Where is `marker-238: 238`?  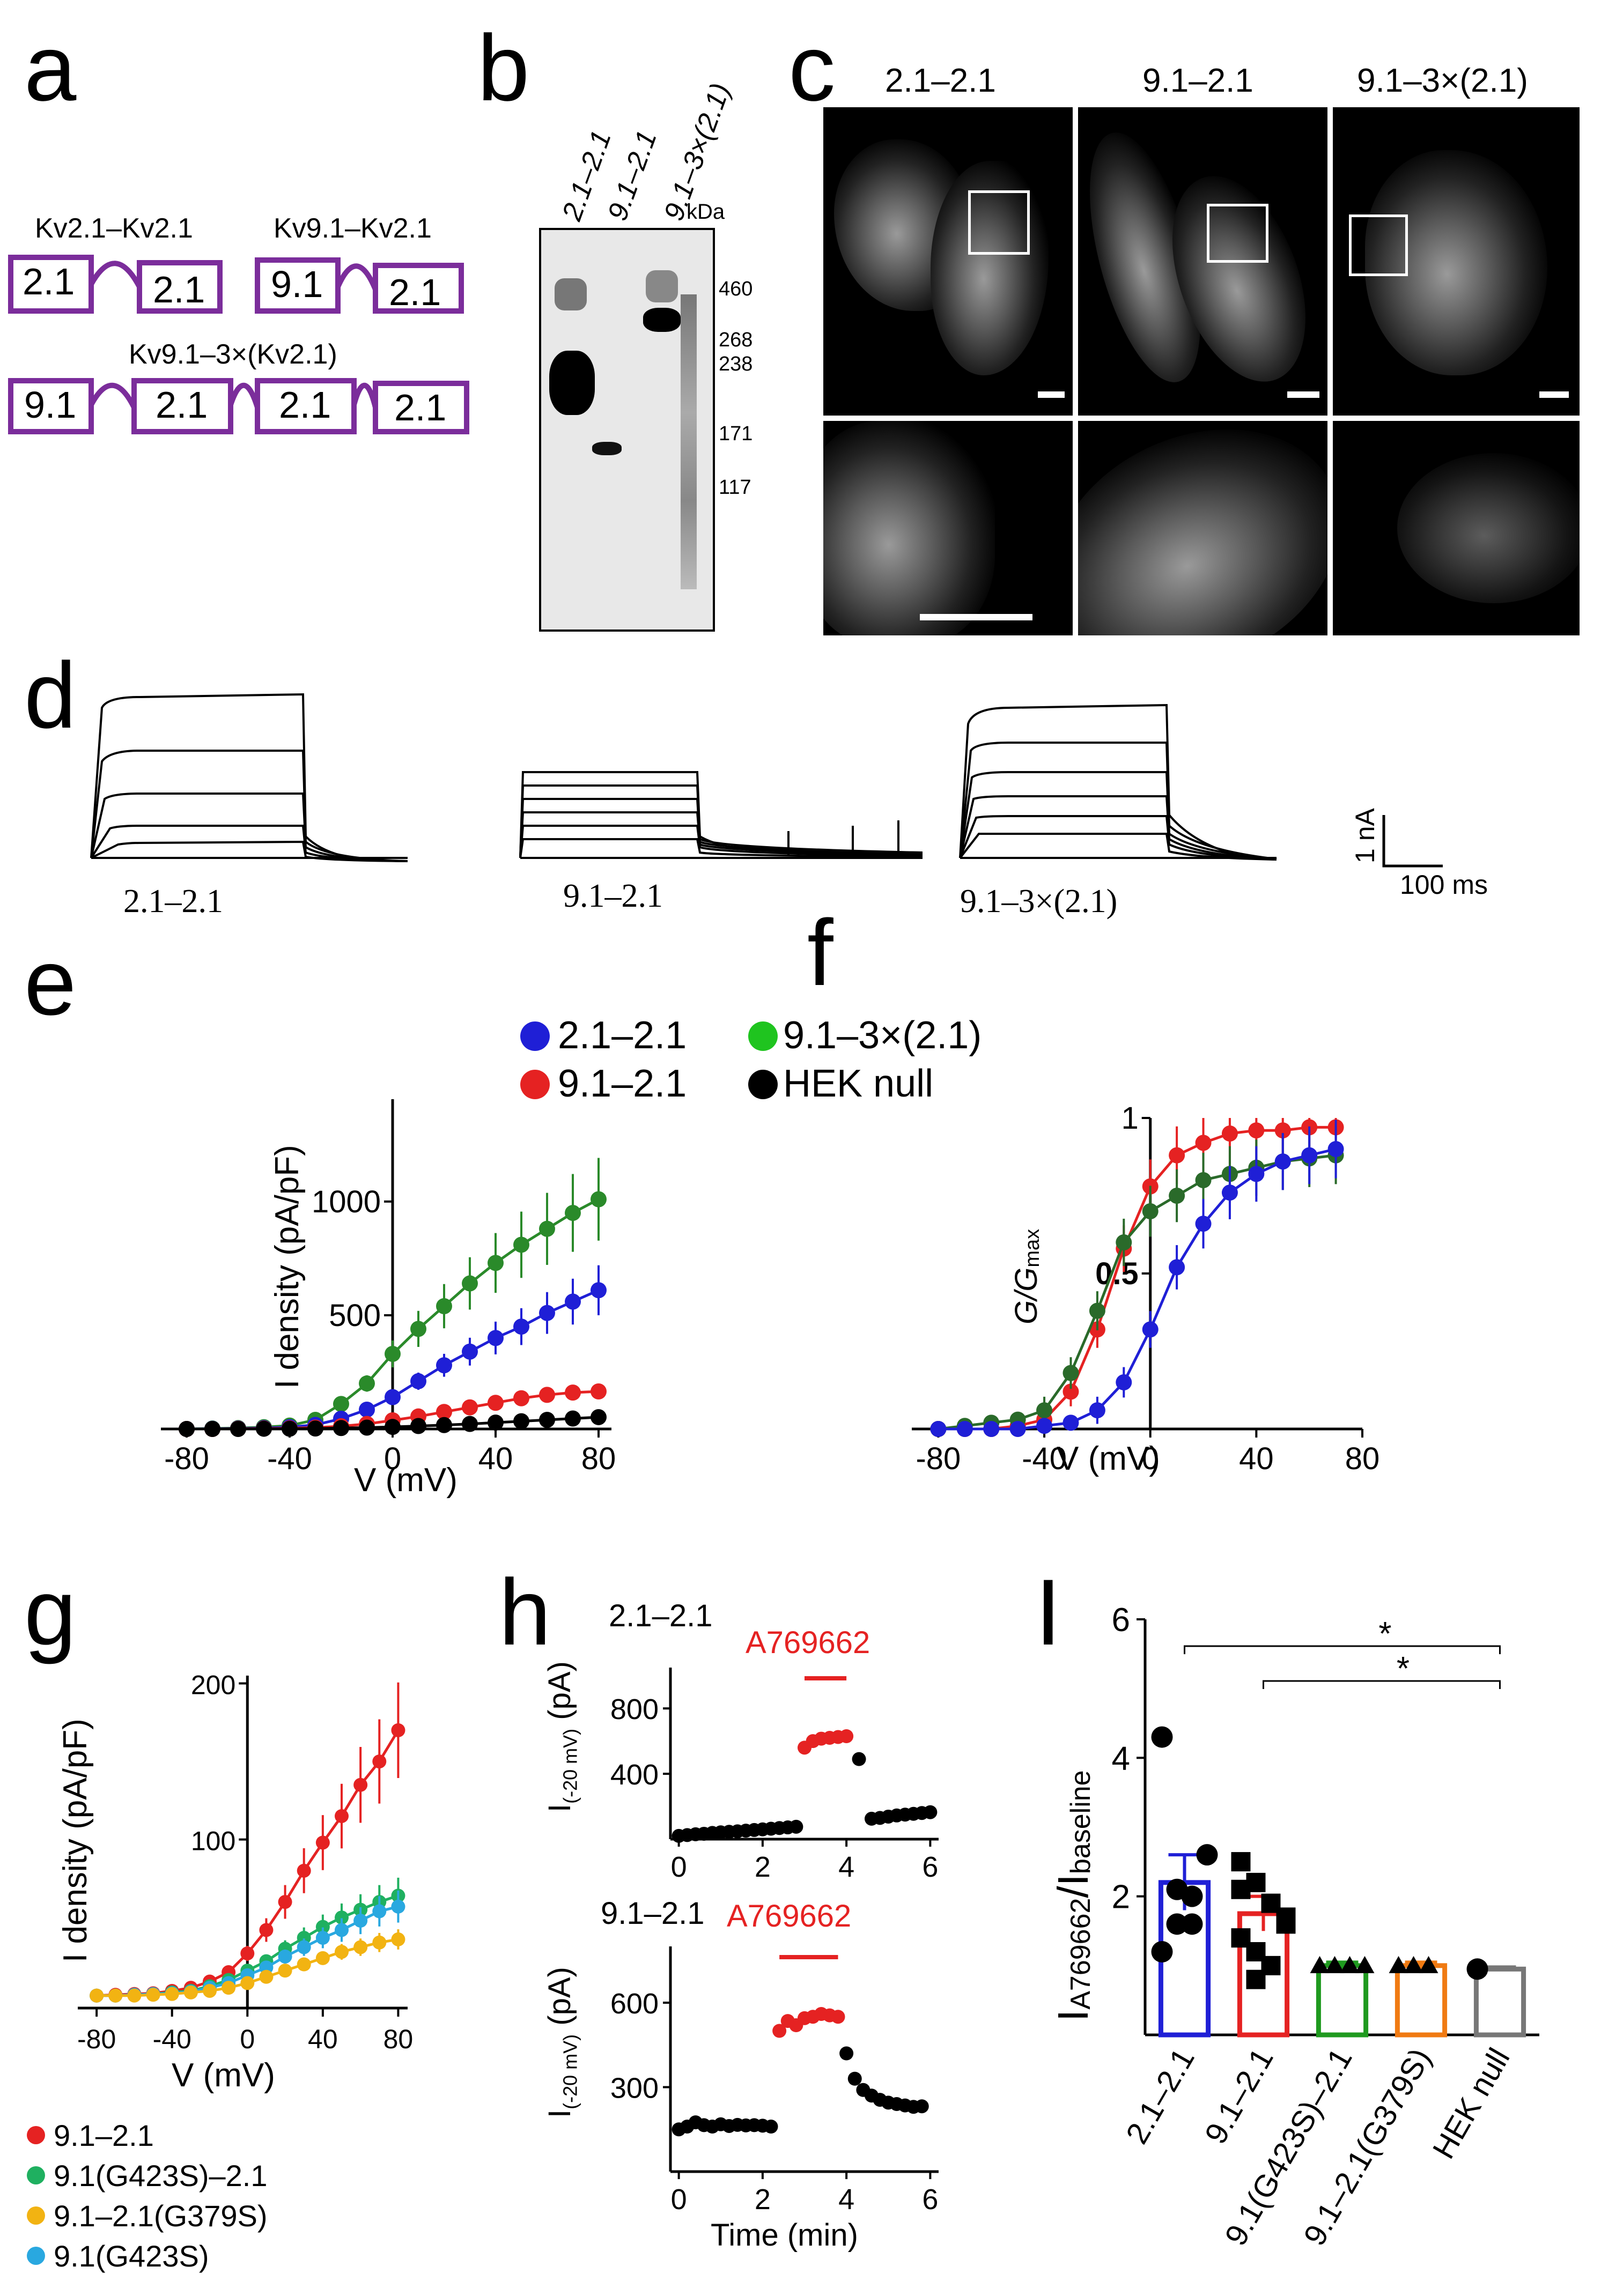
marker-238: 238 is located at coordinates (736, 364).